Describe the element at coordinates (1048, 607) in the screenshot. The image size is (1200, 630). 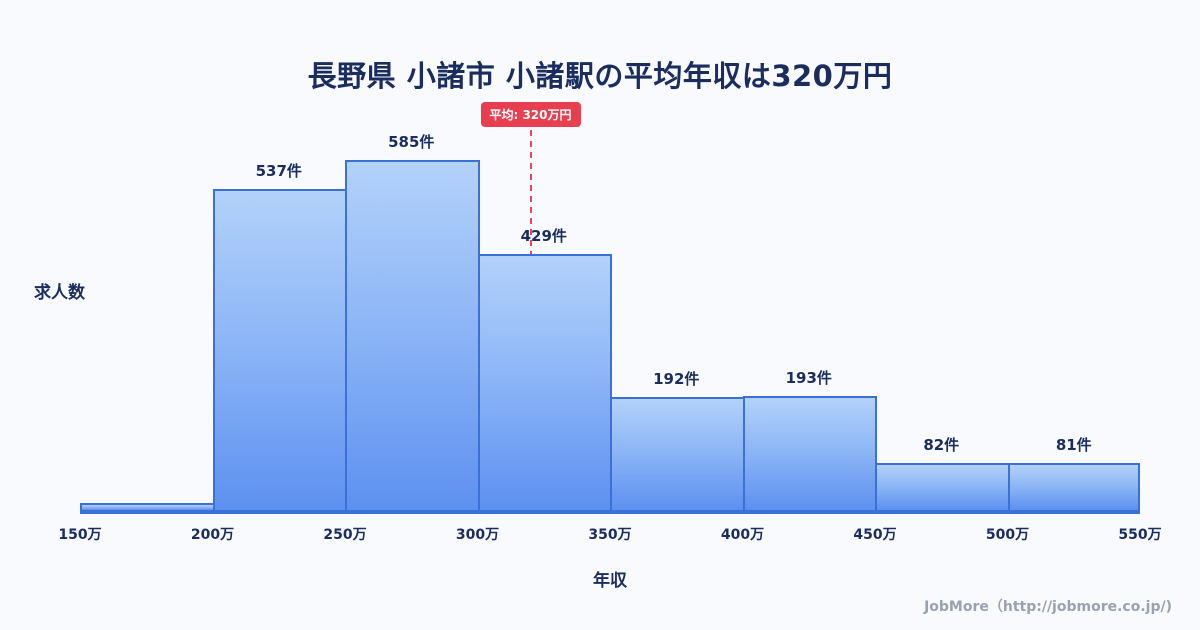
I see `footer-credit: JobMore（http://jobmore.co.jp/)` at that location.